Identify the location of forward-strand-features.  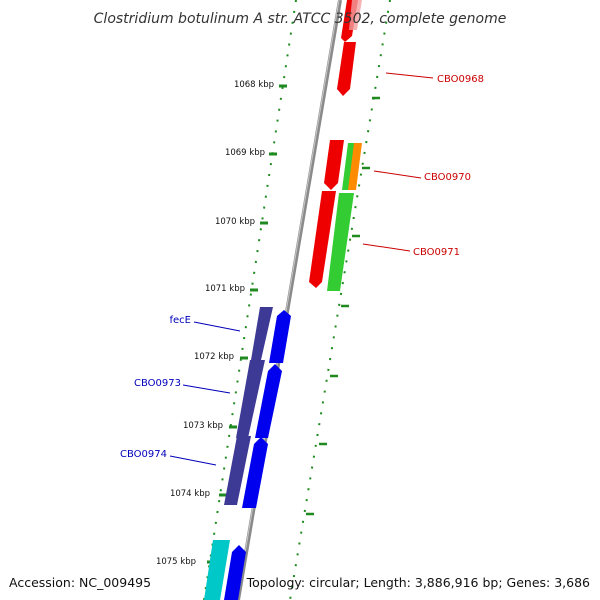
(335, 145).